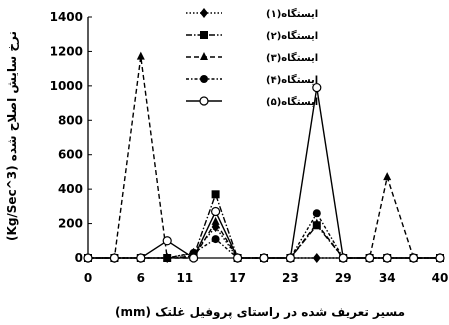 Image resolution: width=449 pixels, height=325 pixels. What do you see at coordinates (292, 57) in the screenshot?
I see `legend-label-3: ایستگاه(۳)` at bounding box center [292, 57].